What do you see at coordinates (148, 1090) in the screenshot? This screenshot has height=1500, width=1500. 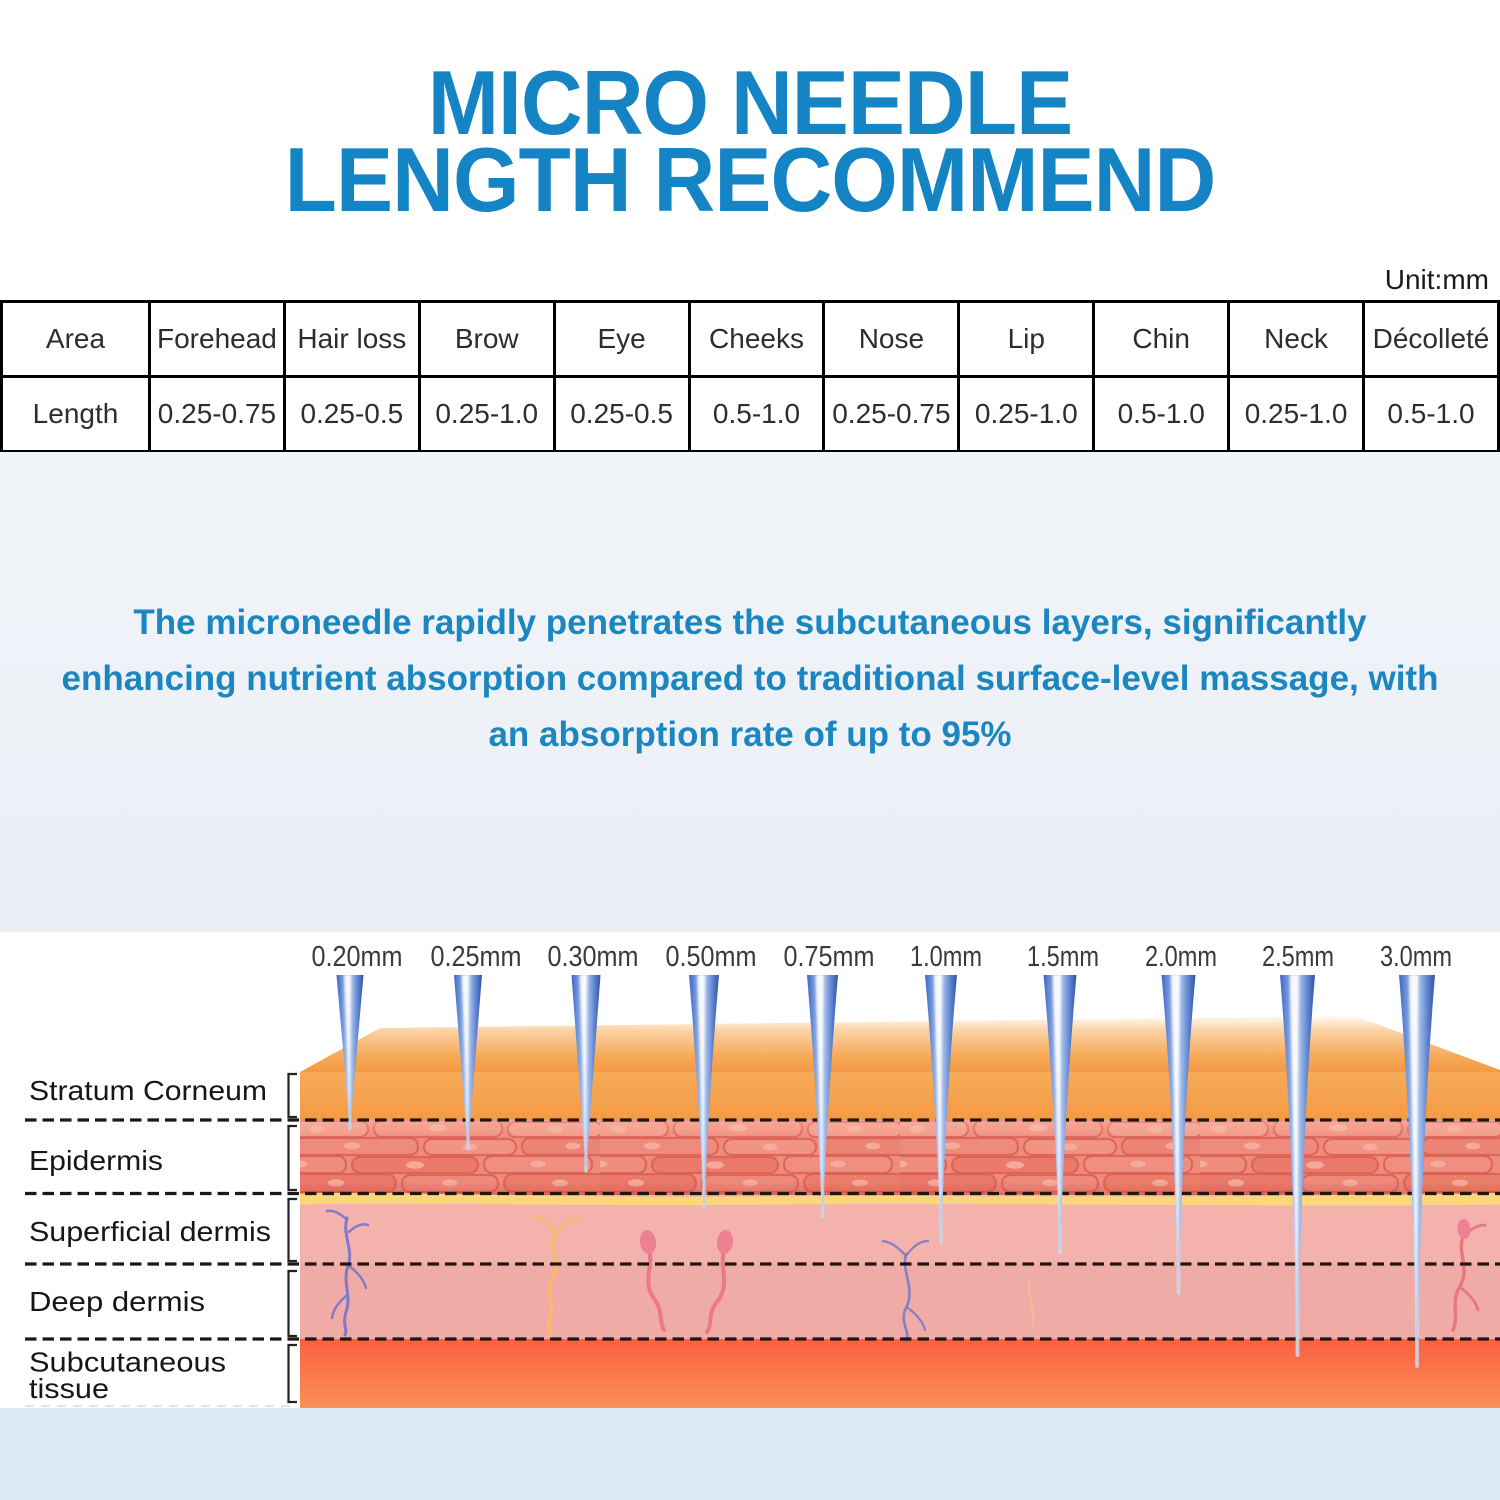 I see `svg-text: Stratum Corneum` at bounding box center [148, 1090].